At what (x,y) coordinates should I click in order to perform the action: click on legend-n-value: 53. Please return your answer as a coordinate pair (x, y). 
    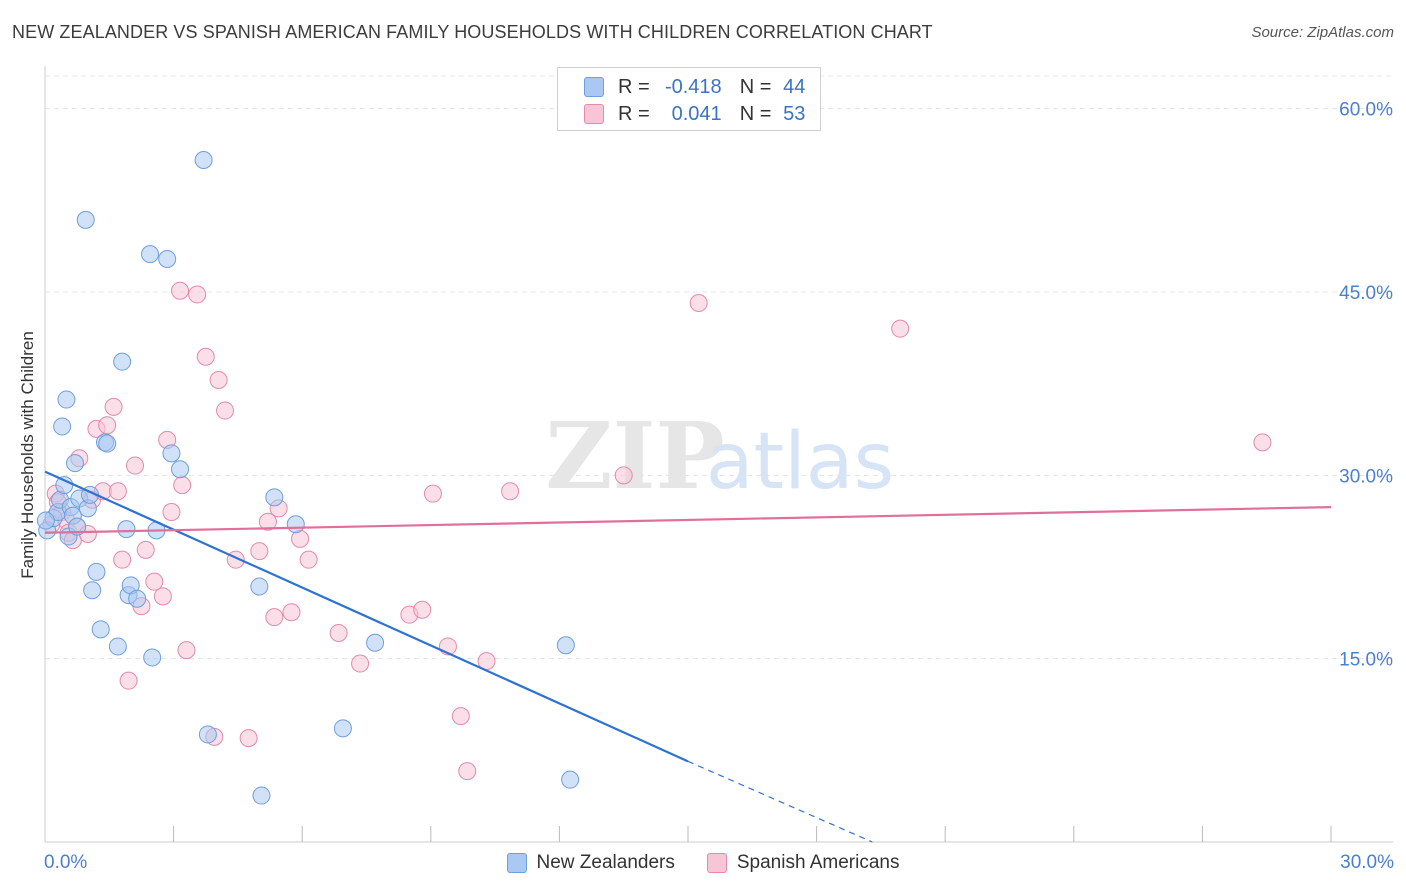
    Looking at the image, I should click on (794, 113).